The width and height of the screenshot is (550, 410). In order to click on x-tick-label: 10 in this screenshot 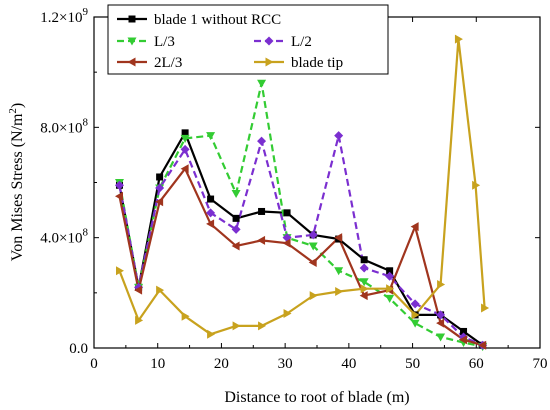, I will do `click(157, 364)`.